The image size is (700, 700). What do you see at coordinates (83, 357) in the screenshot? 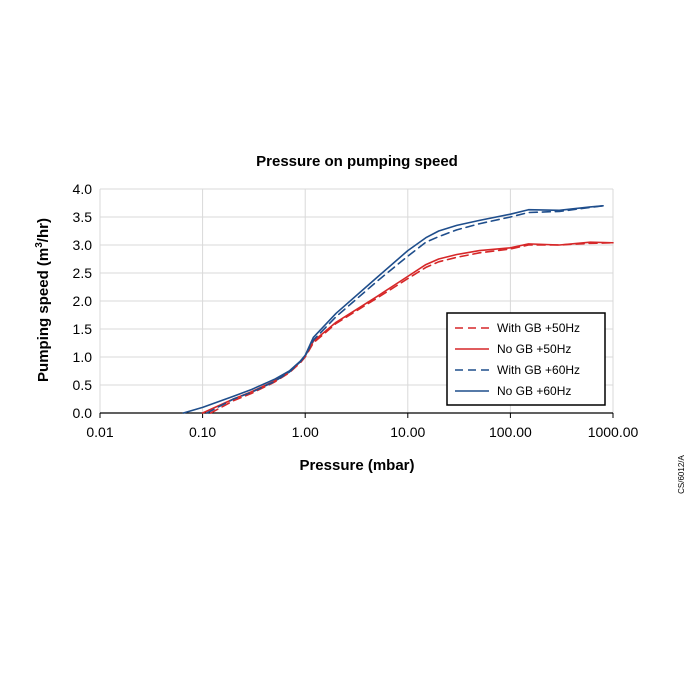
I see `y-tick-label: 1.0` at bounding box center [83, 357].